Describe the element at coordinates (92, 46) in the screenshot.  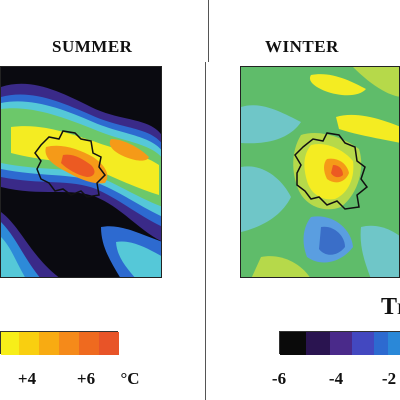
I see `summer-title: SUMMER` at that location.